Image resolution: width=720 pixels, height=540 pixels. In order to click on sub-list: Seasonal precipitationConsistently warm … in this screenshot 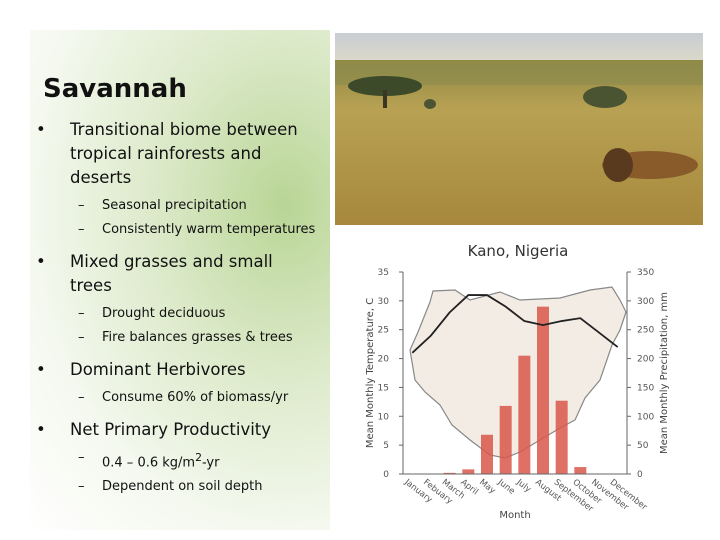, I will do `click(198, 218)`.